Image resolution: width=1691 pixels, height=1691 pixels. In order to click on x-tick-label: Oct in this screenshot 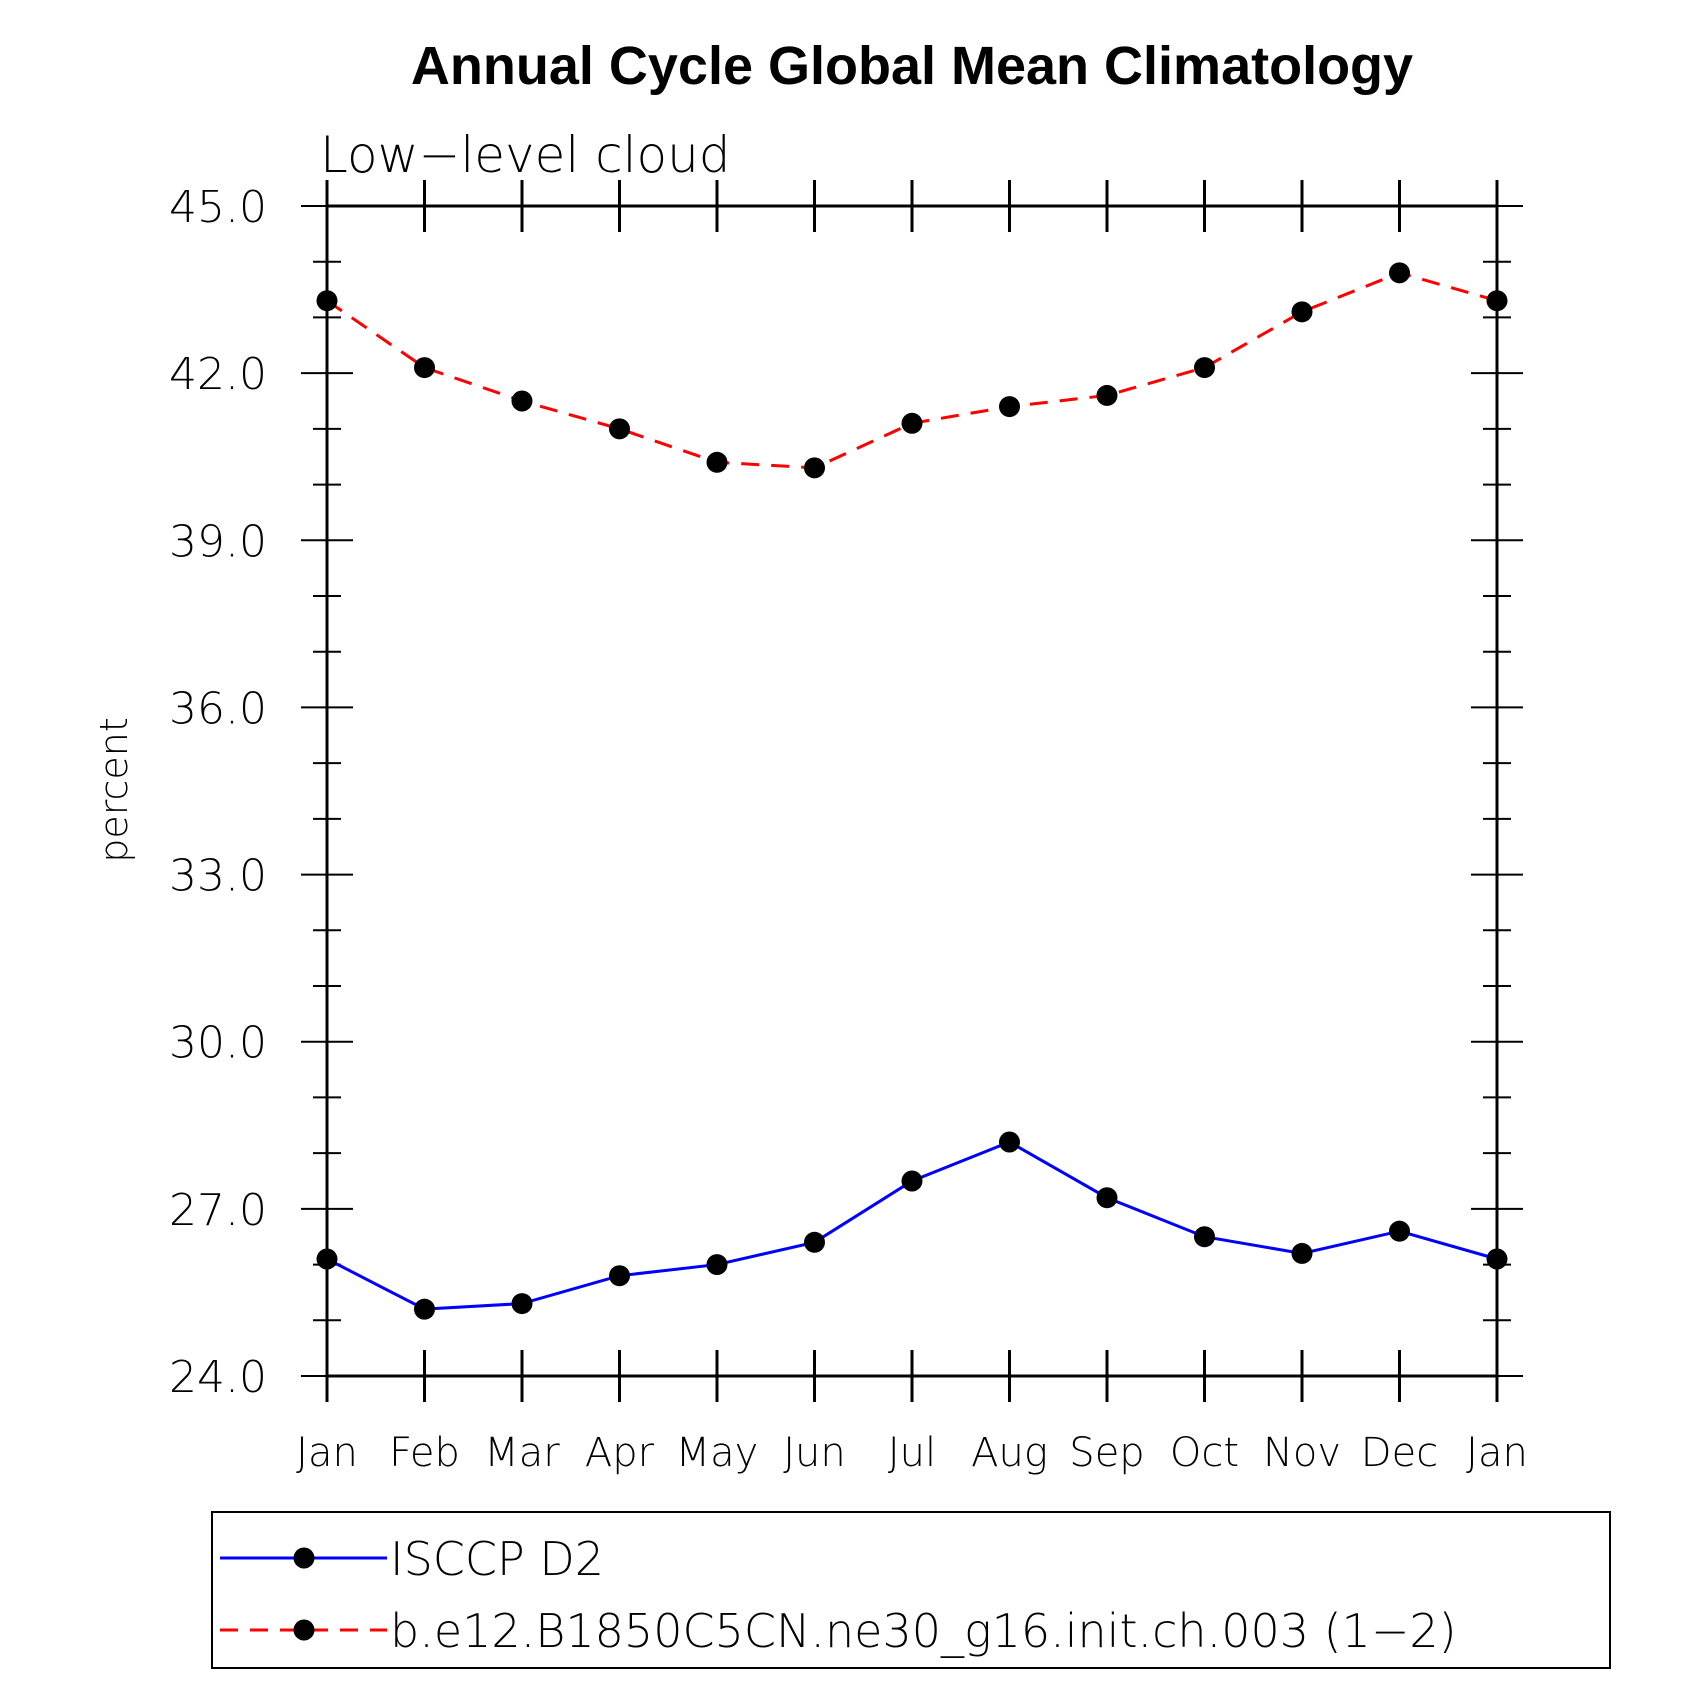, I will do `click(1204, 1453)`.